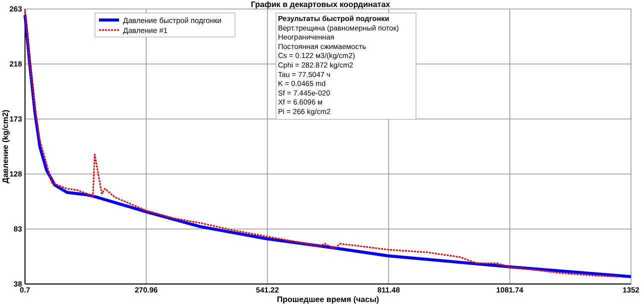 The width and height of the screenshot is (641, 304). Describe the element at coordinates (328, 299) in the screenshot. I see `x-axis-title: Прошедшее время (часы)` at that location.